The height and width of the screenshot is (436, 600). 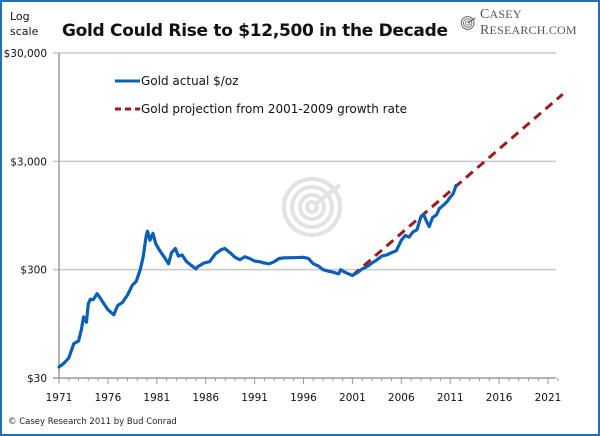 What do you see at coordinates (25, 216) in the screenshot?
I see `y-tick-labels: $30 $300 $3,000 $30,000` at bounding box center [25, 216].